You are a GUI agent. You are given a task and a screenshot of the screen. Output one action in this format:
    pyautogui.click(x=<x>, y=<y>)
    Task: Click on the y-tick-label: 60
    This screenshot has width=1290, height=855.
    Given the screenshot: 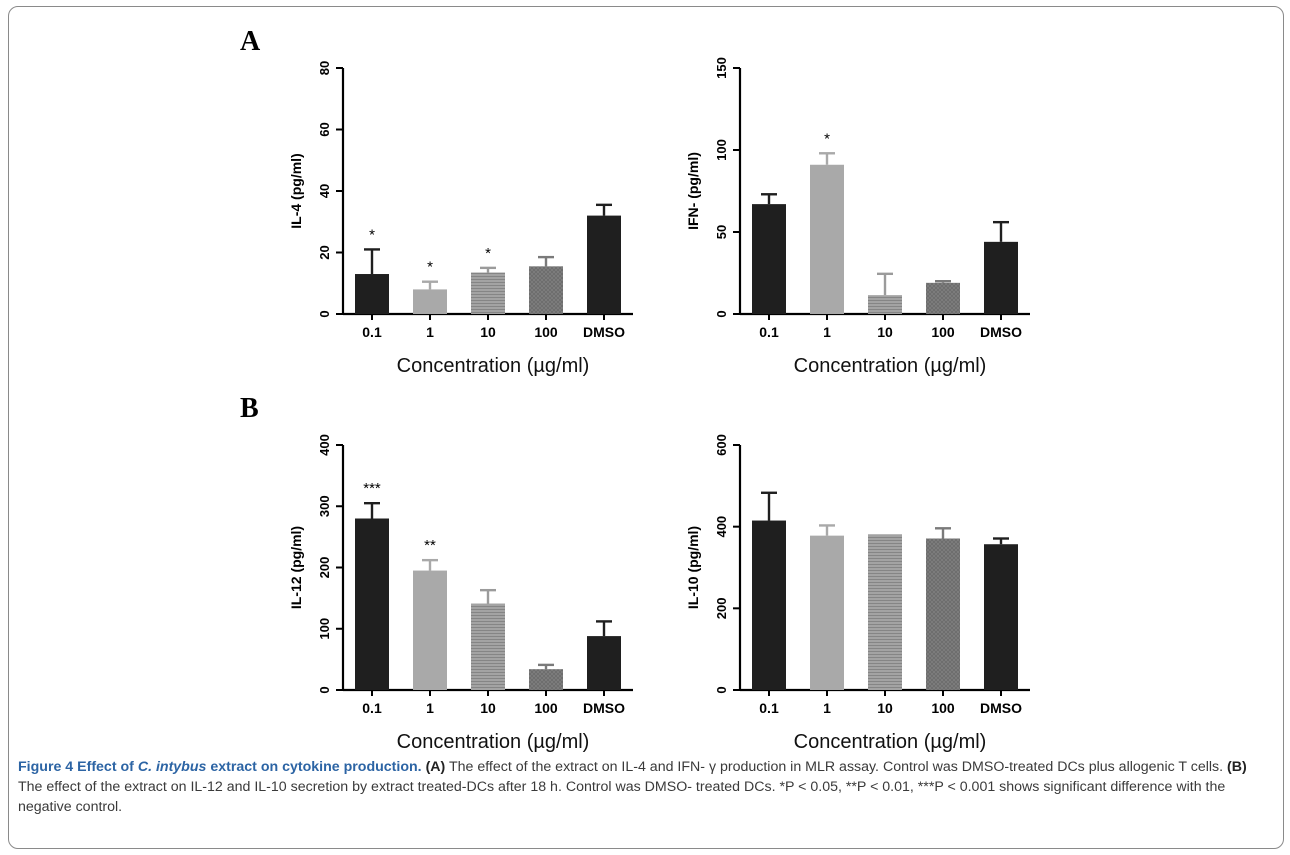 What is the action you would take?
    pyautogui.click(x=324, y=129)
    